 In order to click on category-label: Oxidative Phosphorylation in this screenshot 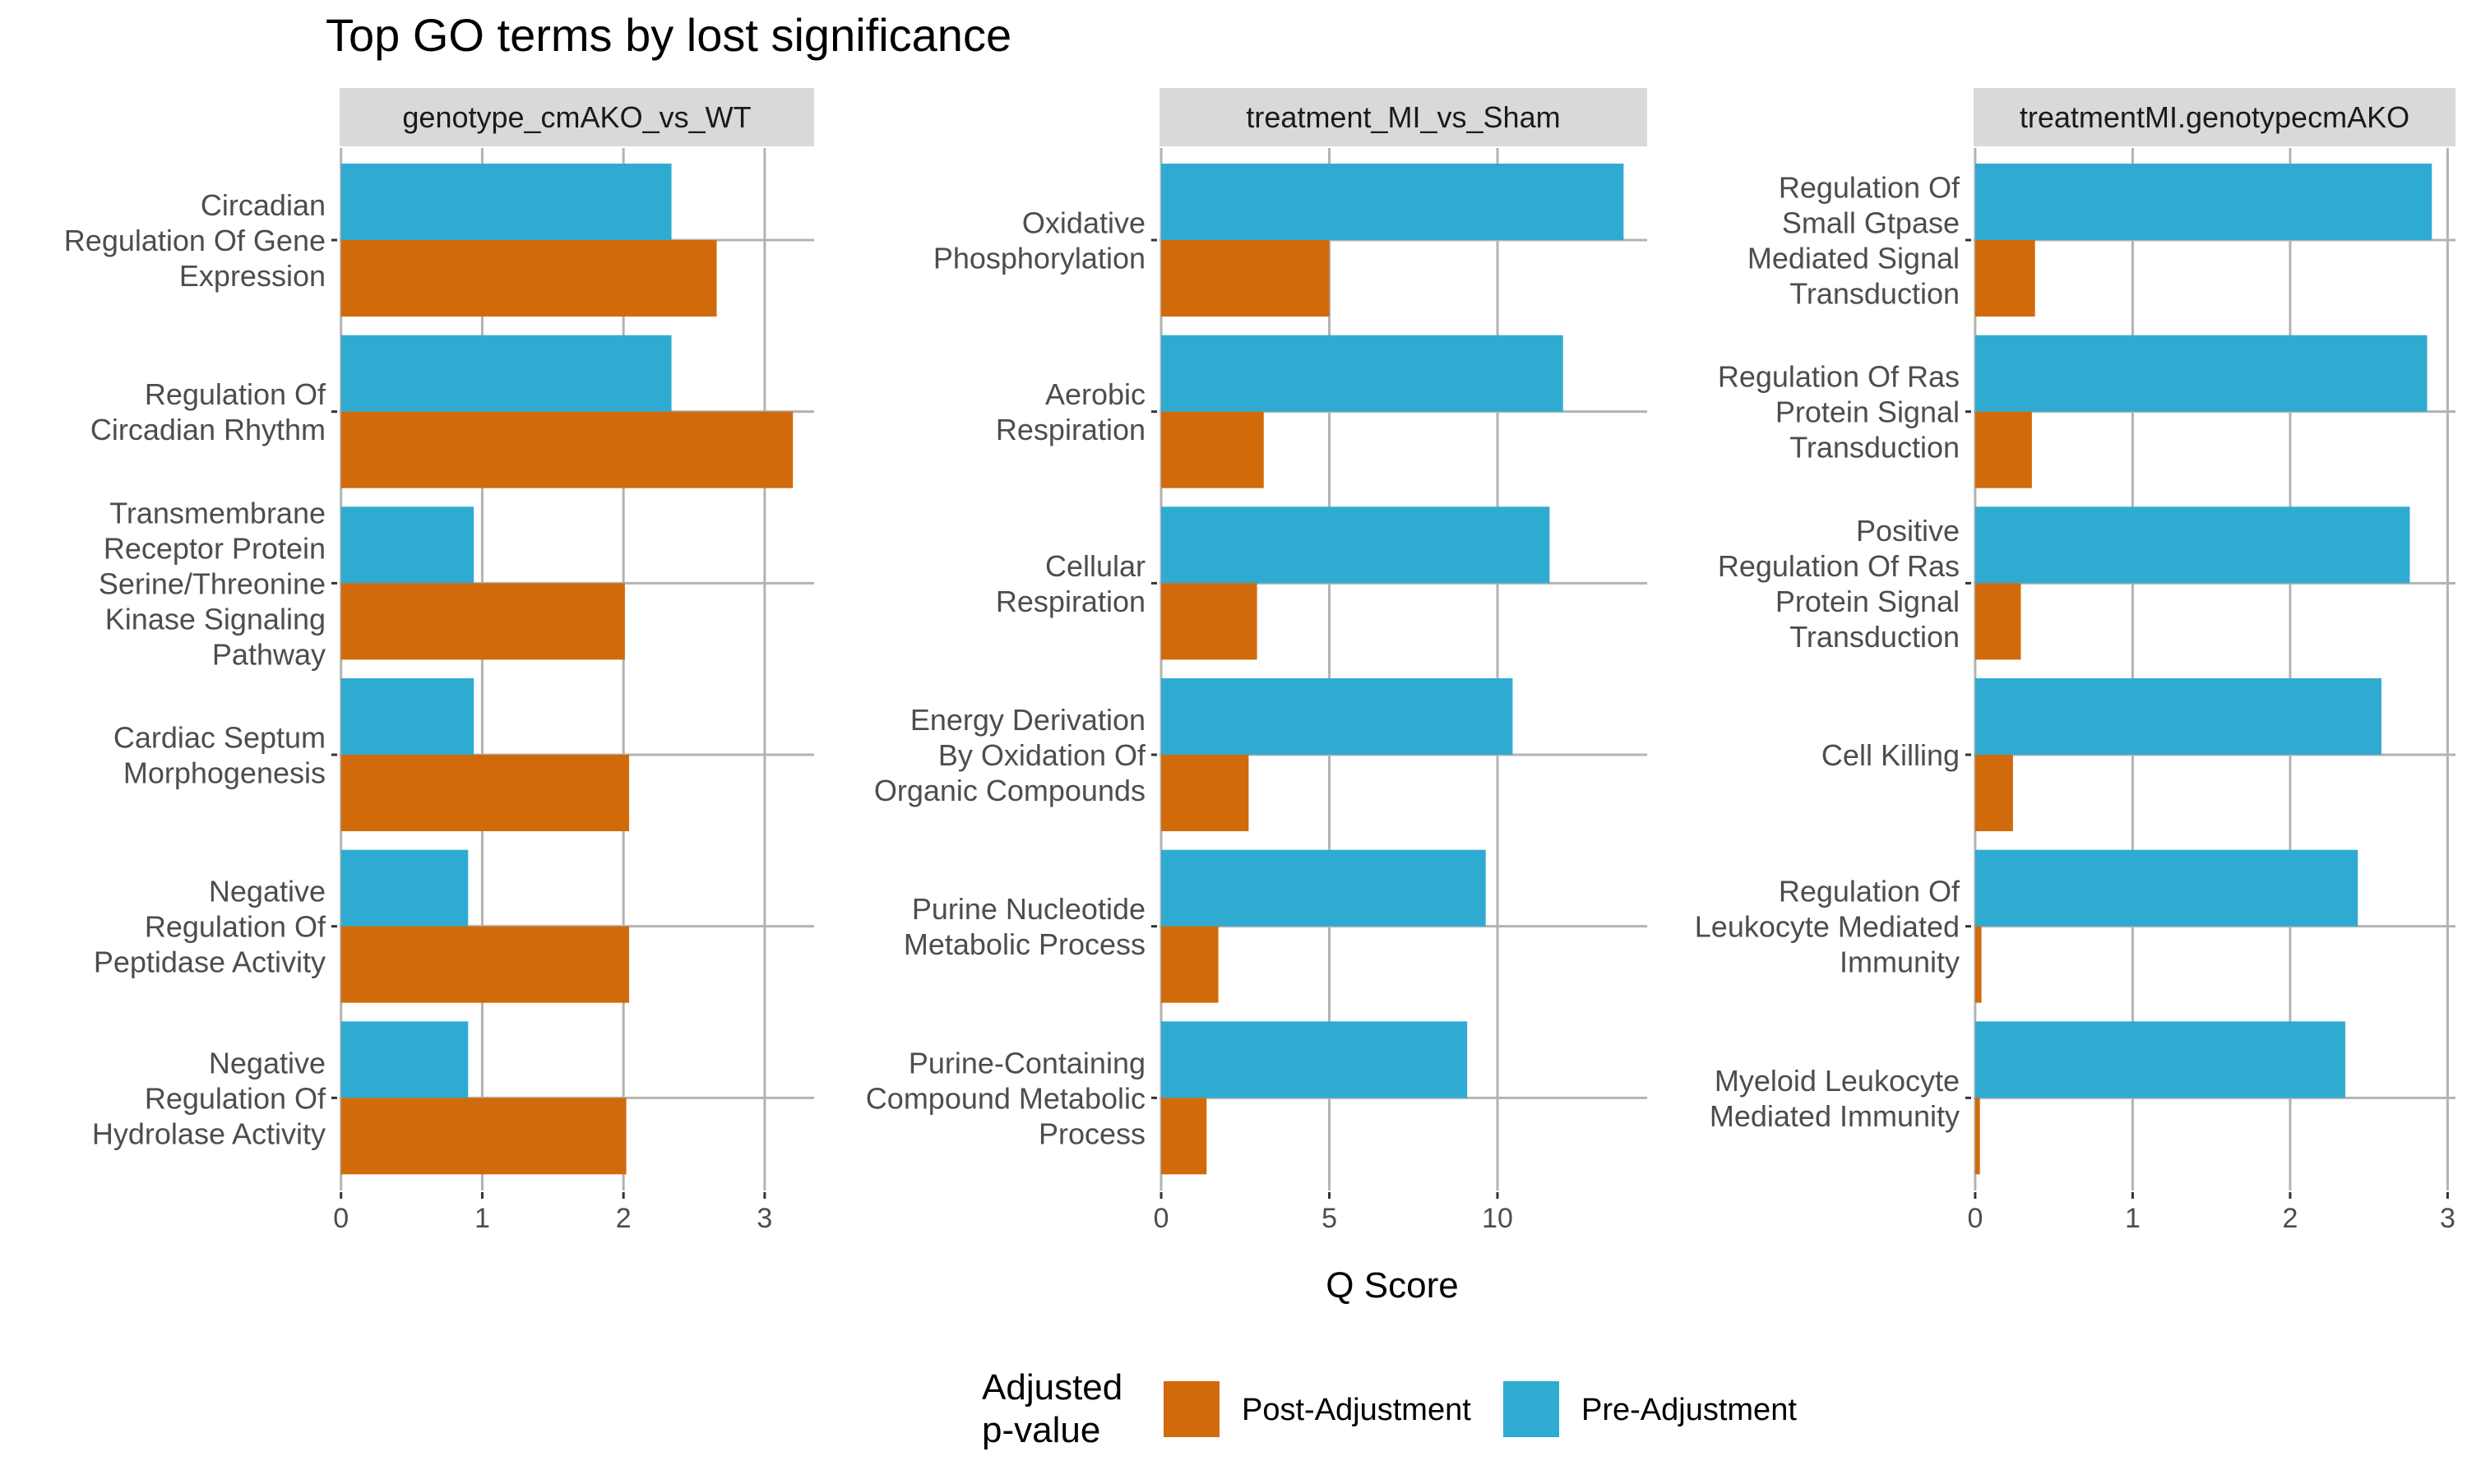, I will do `click(1040, 241)`.